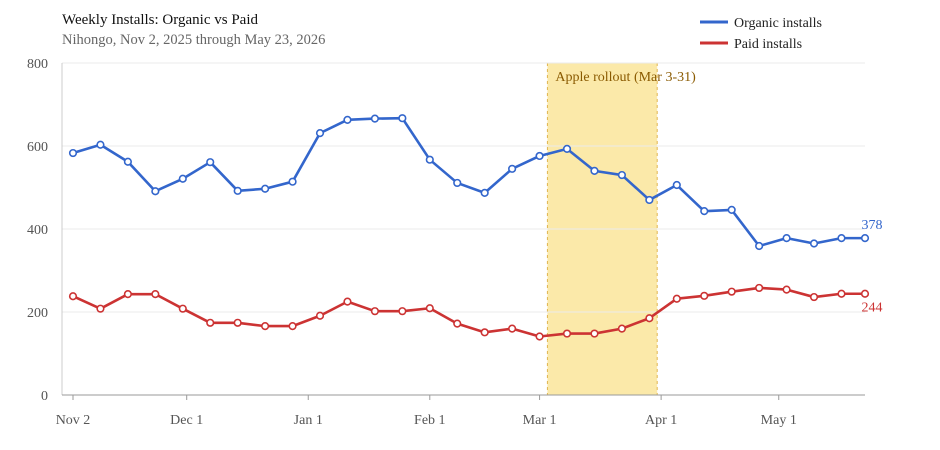  Describe the element at coordinates (73, 420) in the screenshot. I see `x-tick-label: Nov 2` at that location.